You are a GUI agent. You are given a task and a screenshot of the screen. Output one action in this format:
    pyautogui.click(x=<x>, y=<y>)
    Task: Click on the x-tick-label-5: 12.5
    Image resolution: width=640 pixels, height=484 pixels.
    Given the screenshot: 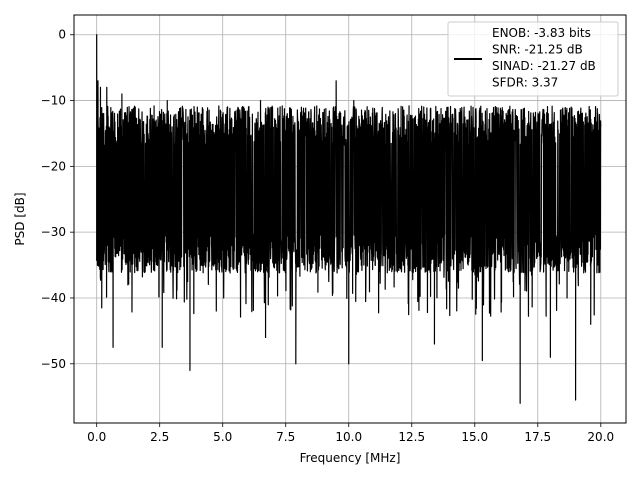 What is the action you would take?
    pyautogui.click(x=411, y=437)
    